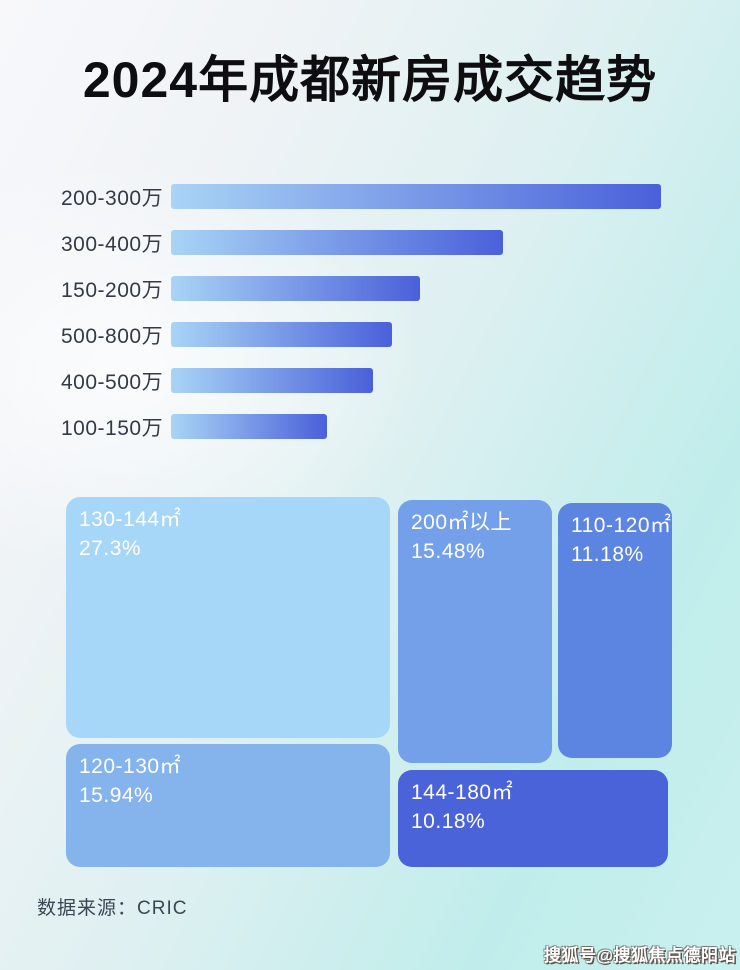 The image size is (740, 970). What do you see at coordinates (112, 382) in the screenshot?
I see `bar-category-label: 400-500万` at bounding box center [112, 382].